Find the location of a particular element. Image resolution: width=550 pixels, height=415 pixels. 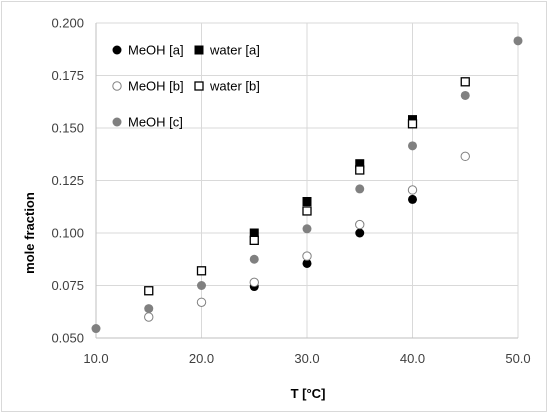

y-tick-label: 0.175 is located at coordinates (67, 75).